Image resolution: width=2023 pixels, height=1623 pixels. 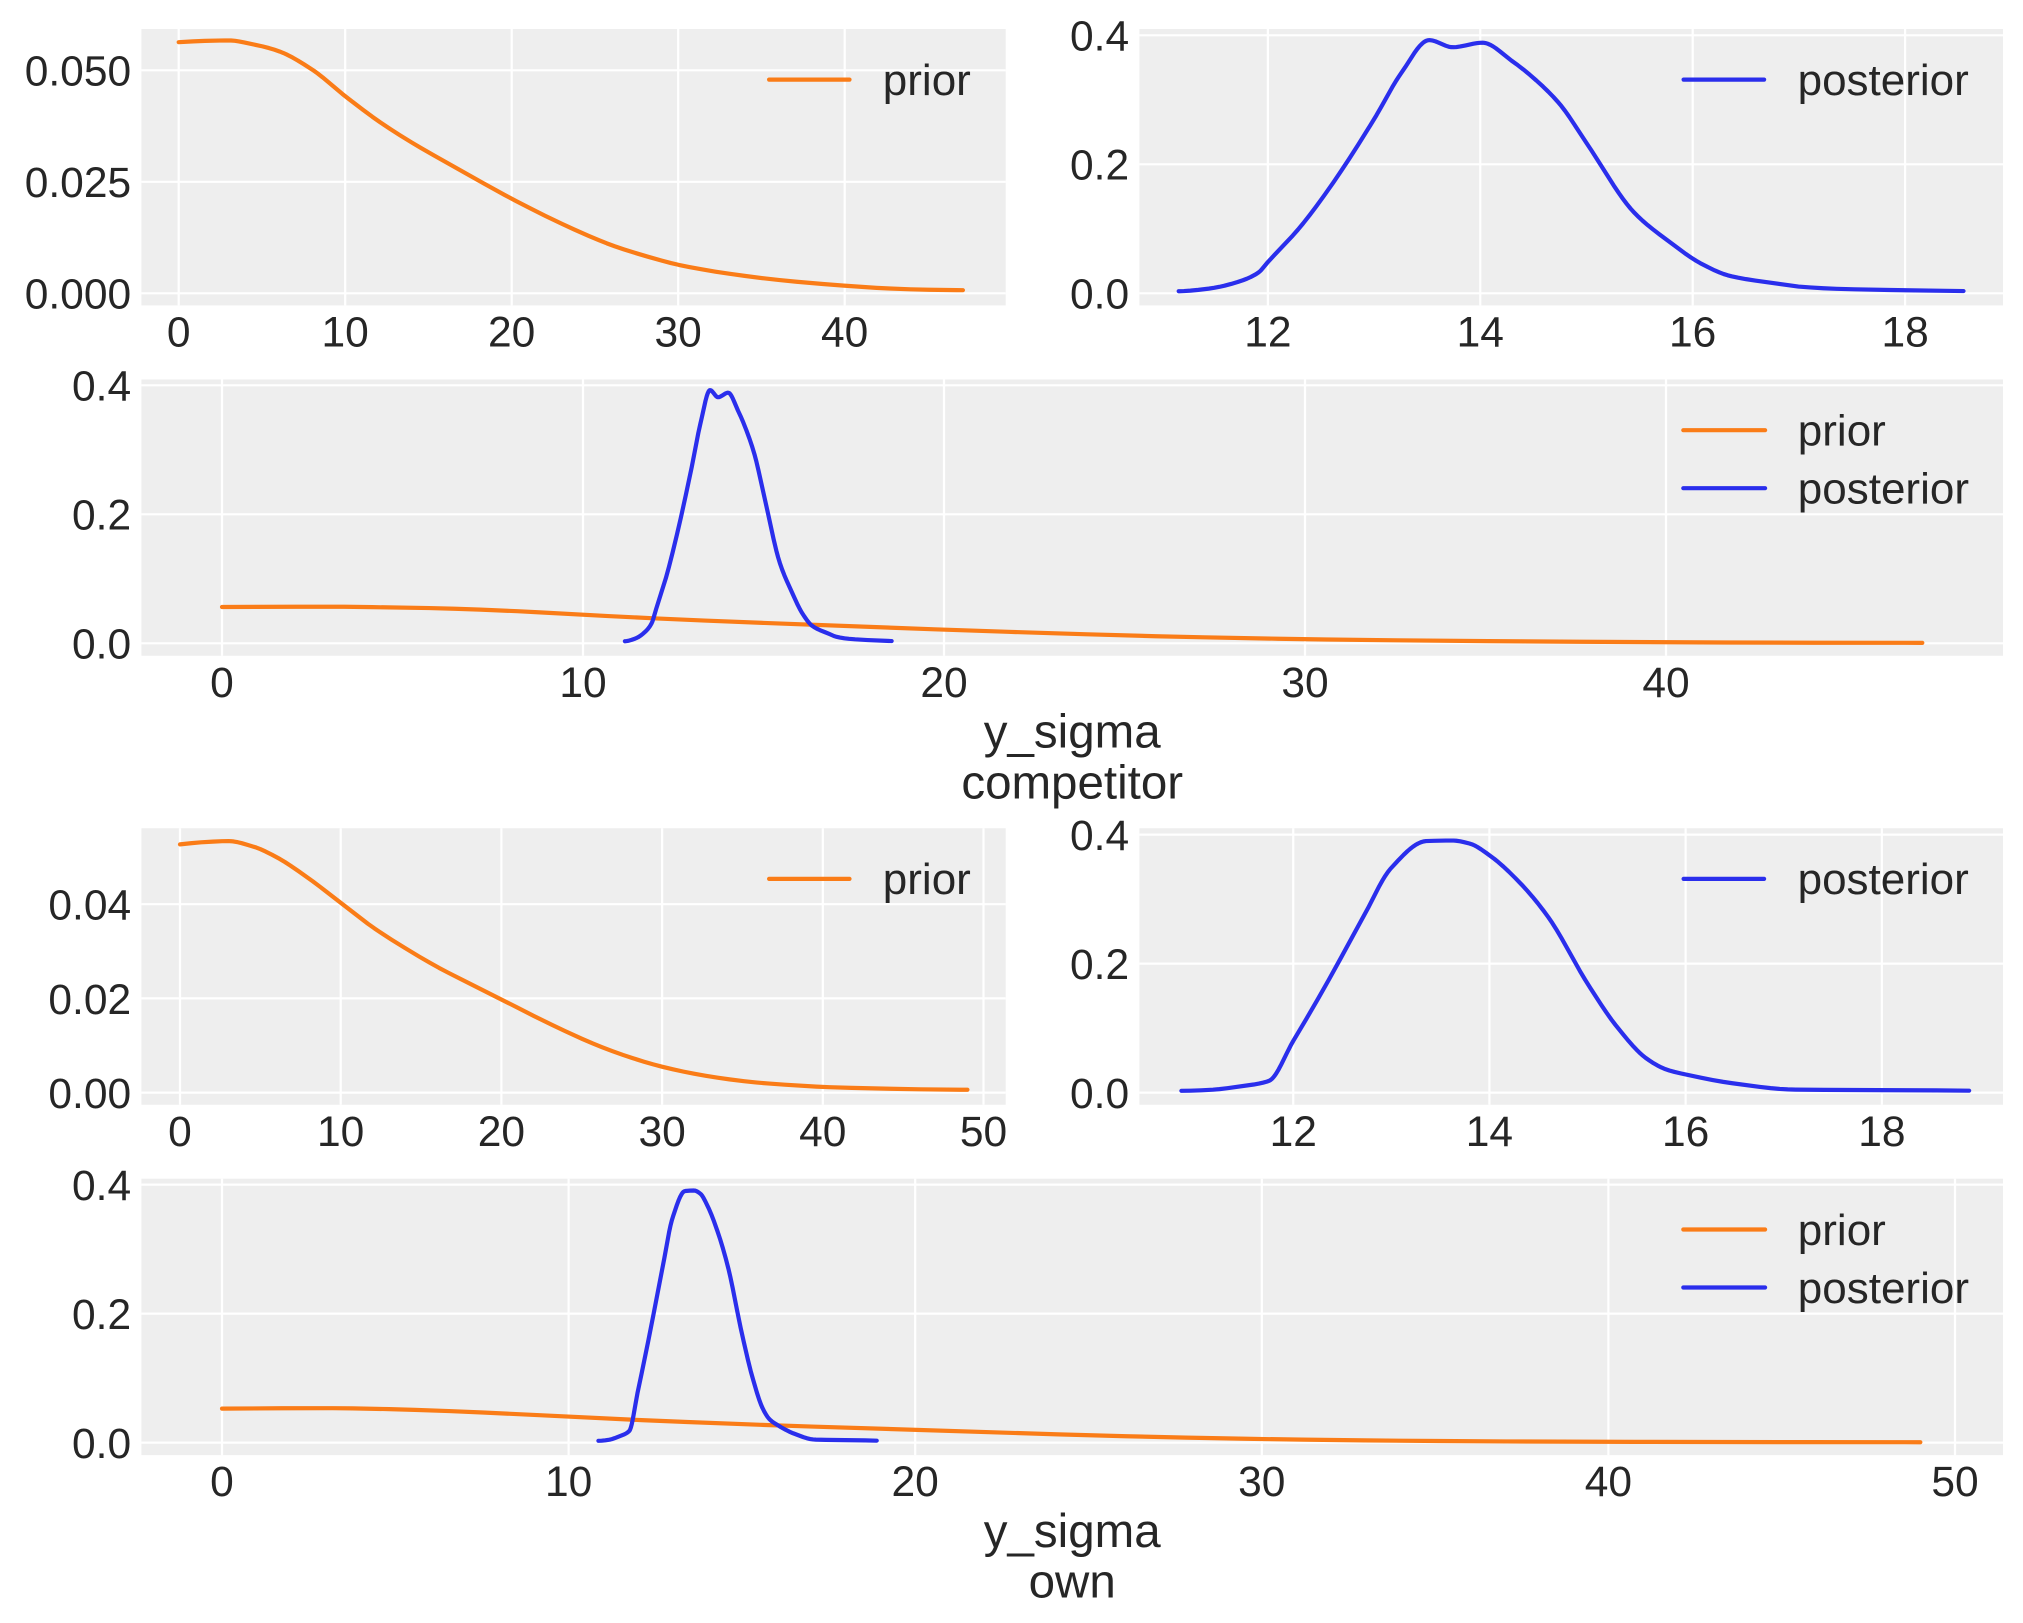 What do you see at coordinates (78, 72) in the screenshot?
I see `svg-text: 0.050` at bounding box center [78, 72].